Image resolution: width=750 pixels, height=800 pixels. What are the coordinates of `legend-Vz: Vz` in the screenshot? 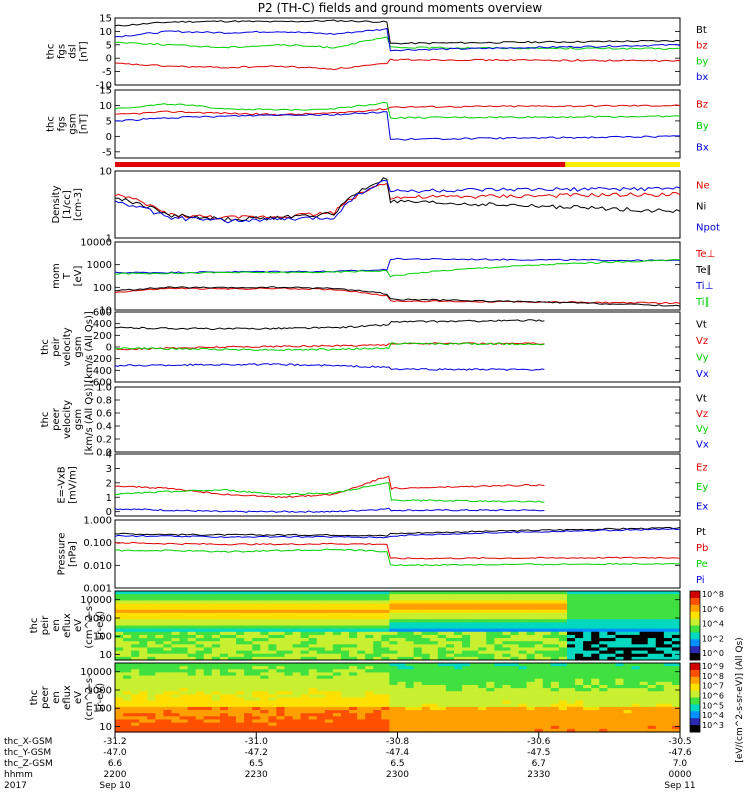 It's located at (702, 341).